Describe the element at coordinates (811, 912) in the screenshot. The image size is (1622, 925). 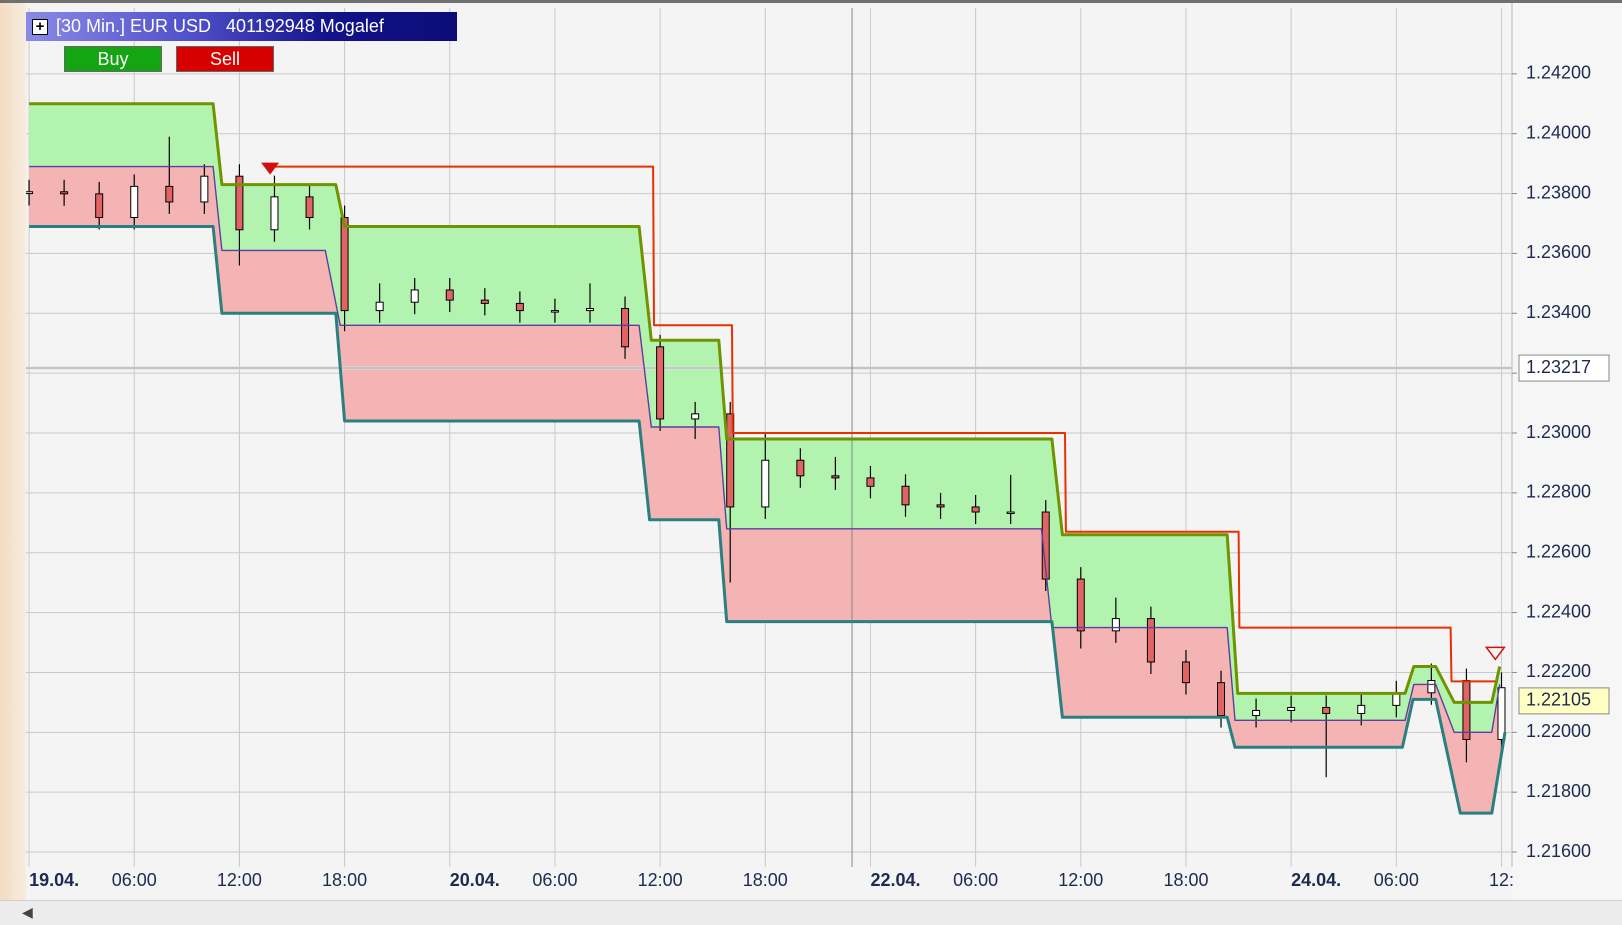
I see `scrollbar: ◀` at that location.